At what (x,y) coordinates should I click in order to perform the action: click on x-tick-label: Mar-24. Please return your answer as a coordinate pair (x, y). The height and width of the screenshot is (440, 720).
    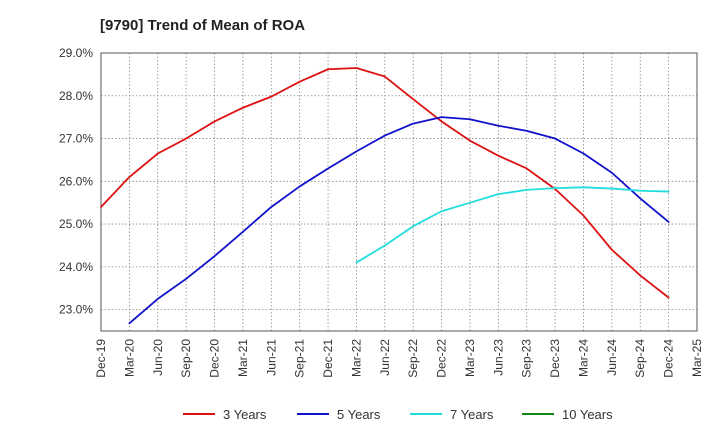
    Looking at the image, I should click on (583, 358).